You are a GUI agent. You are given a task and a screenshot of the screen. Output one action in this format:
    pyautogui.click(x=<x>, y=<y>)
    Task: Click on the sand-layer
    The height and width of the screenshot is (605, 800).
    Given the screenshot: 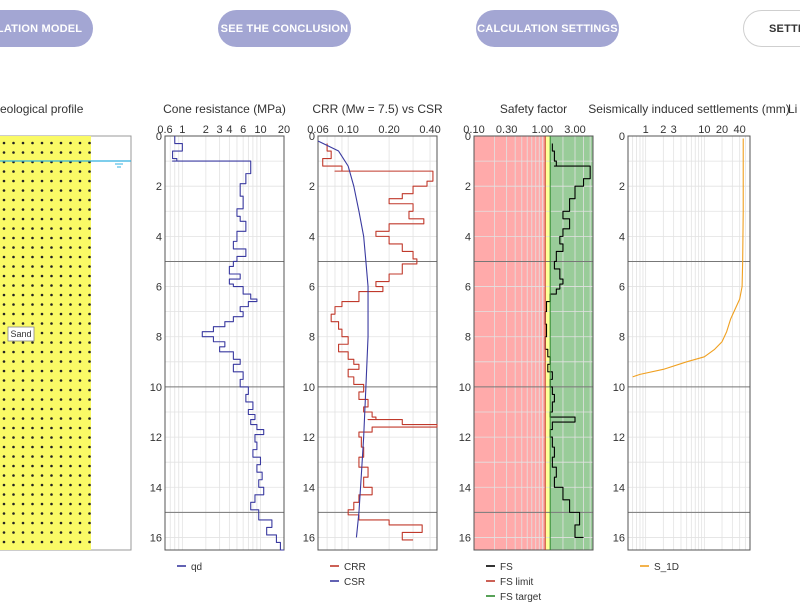 What is the action you would take?
    pyautogui.click(x=45, y=343)
    